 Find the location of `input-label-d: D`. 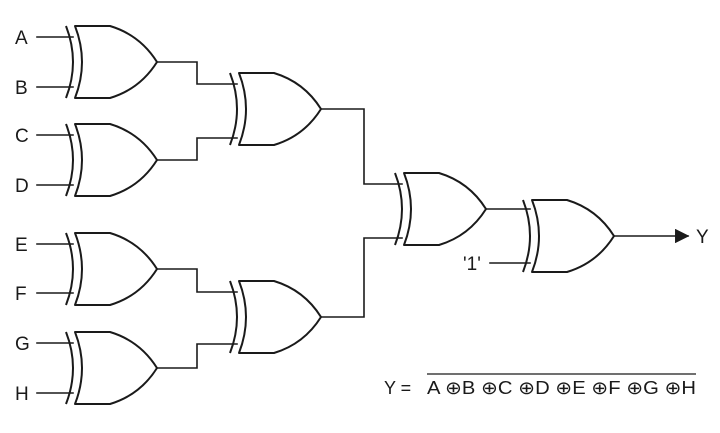

input-label-d: D is located at coordinates (22, 186).